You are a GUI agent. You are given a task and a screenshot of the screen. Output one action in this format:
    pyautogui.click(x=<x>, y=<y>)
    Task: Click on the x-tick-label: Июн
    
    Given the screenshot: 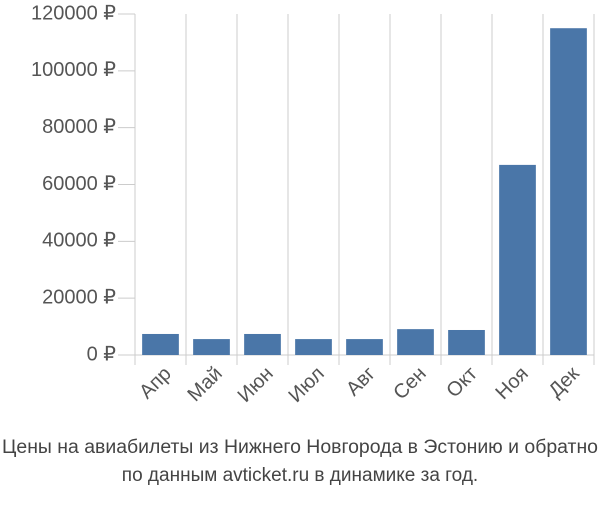 What is the action you would take?
    pyautogui.click(x=256, y=385)
    